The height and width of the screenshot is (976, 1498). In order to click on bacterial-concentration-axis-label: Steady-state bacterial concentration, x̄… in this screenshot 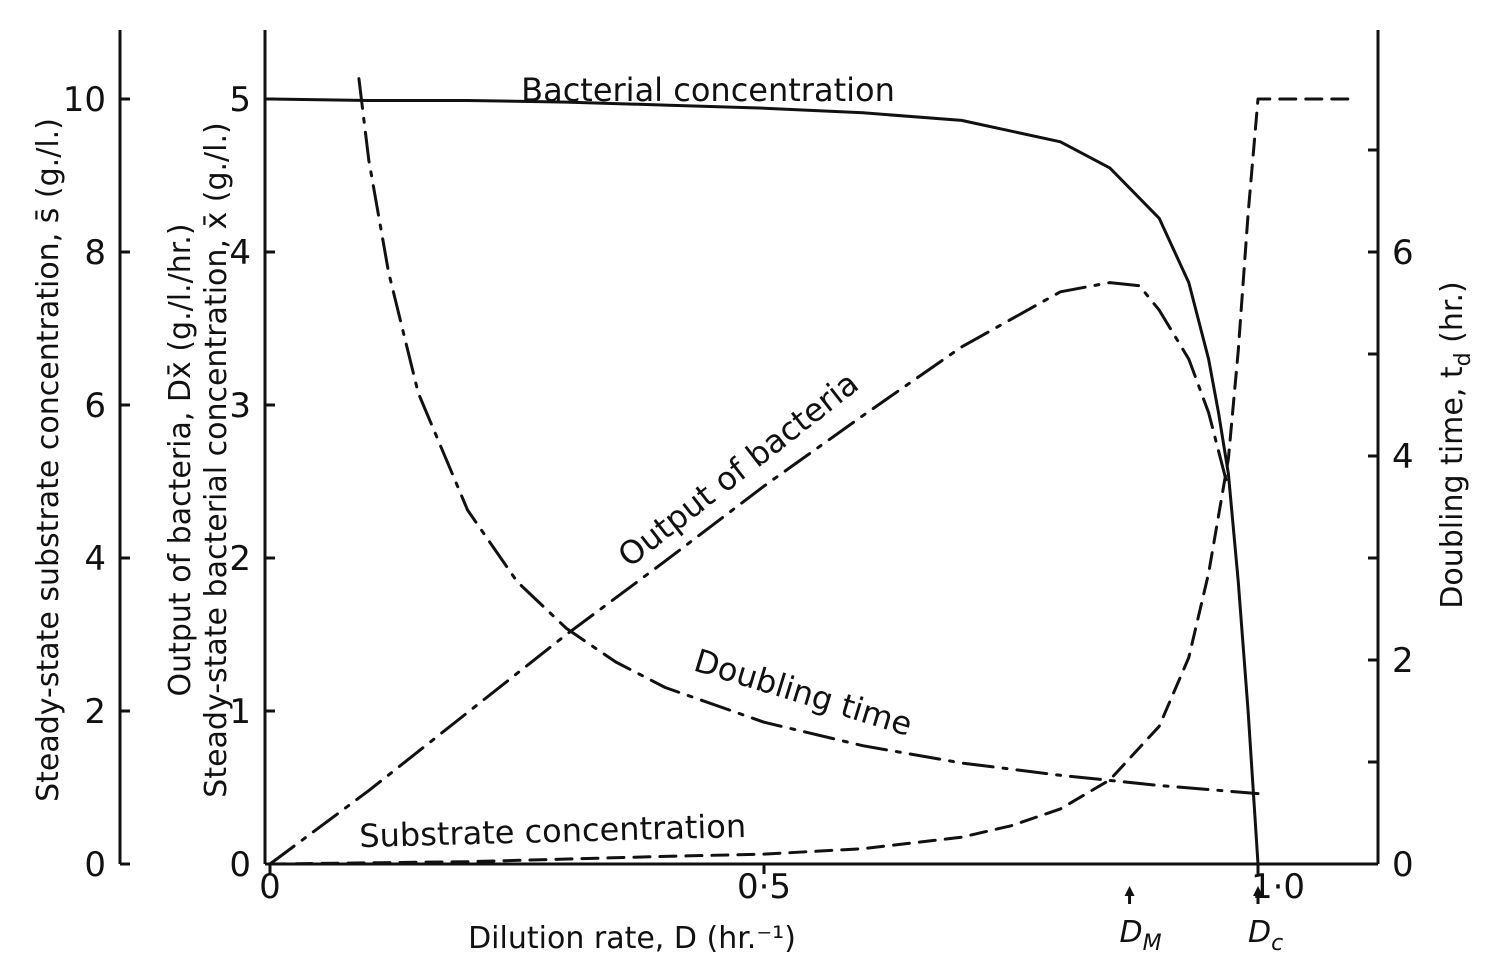, I will do `click(216, 459)`.